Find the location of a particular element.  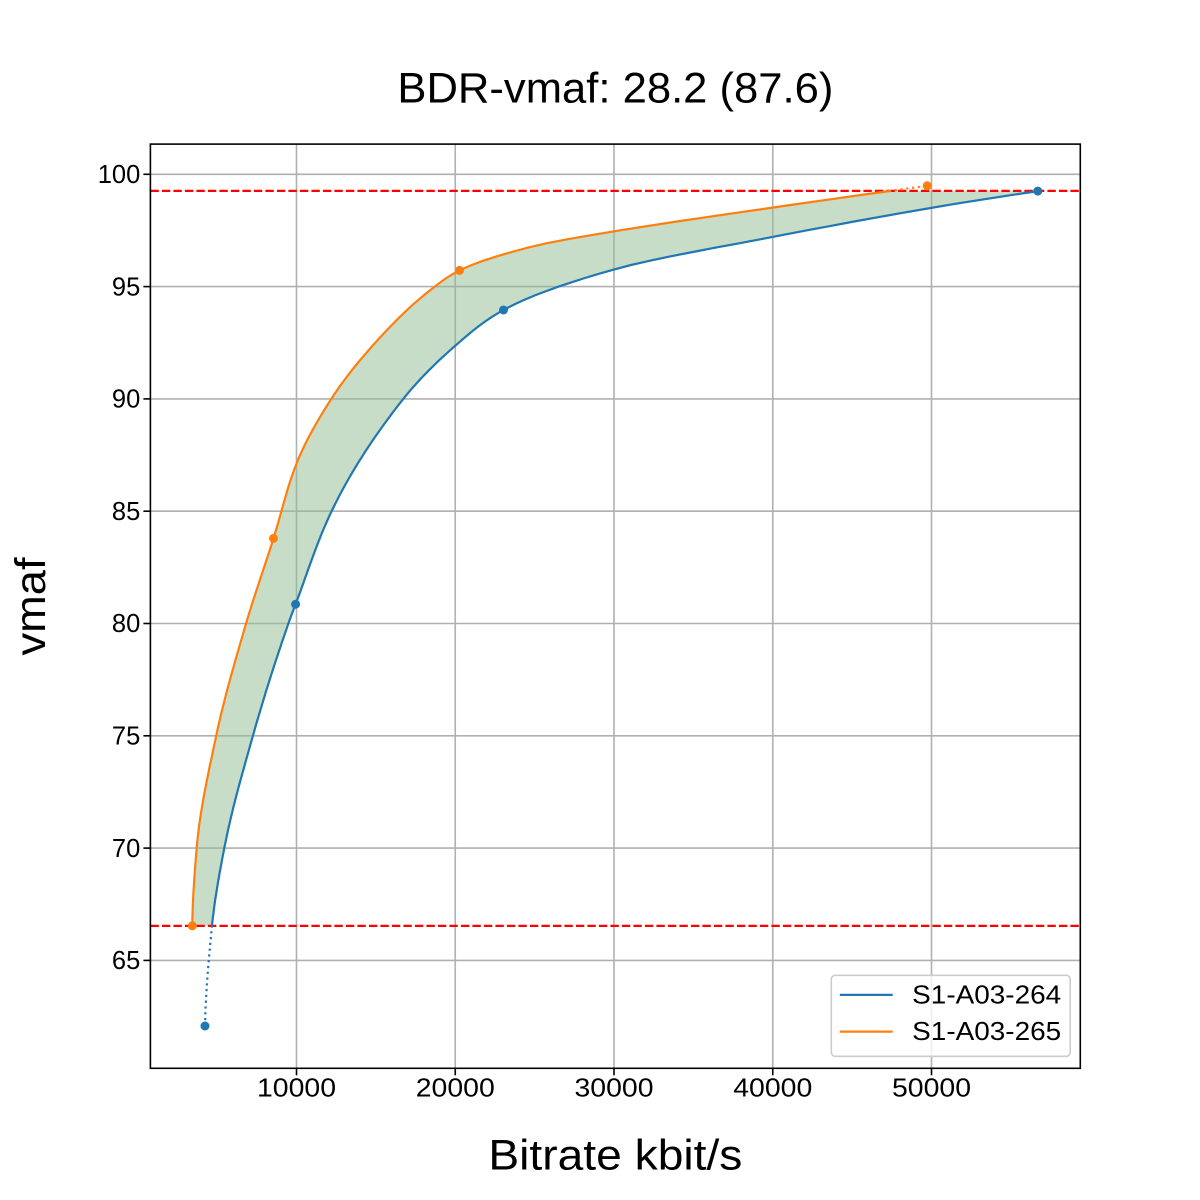

svg-text: 50000 is located at coordinates (931, 1089).